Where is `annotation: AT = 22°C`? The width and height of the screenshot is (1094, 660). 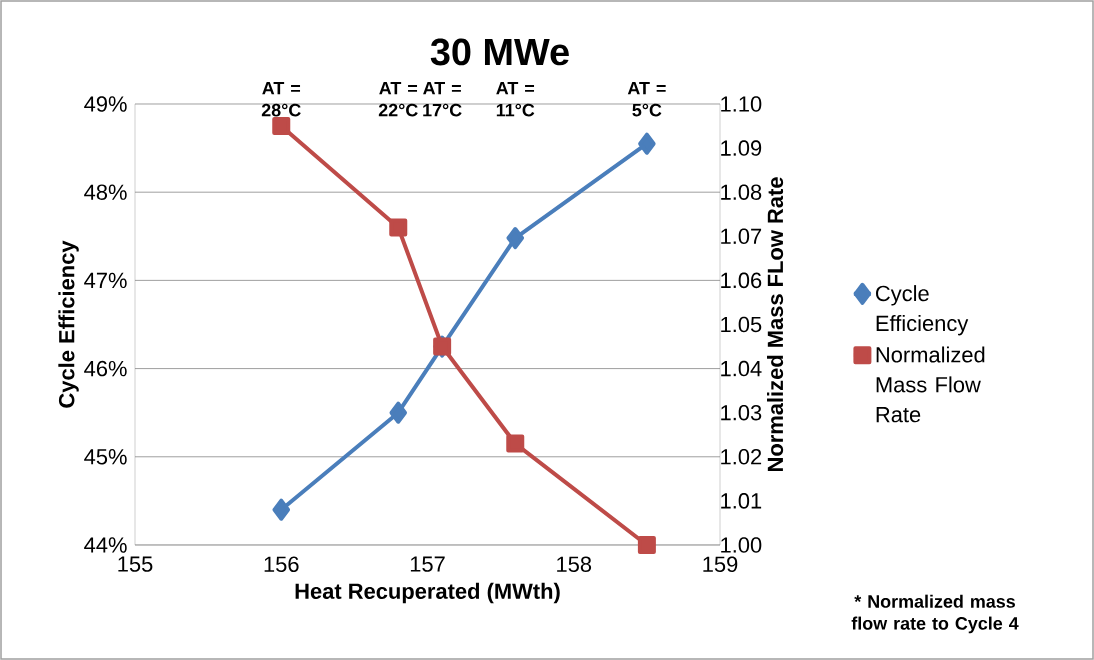
annotation: AT = 22°C is located at coordinates (398, 99).